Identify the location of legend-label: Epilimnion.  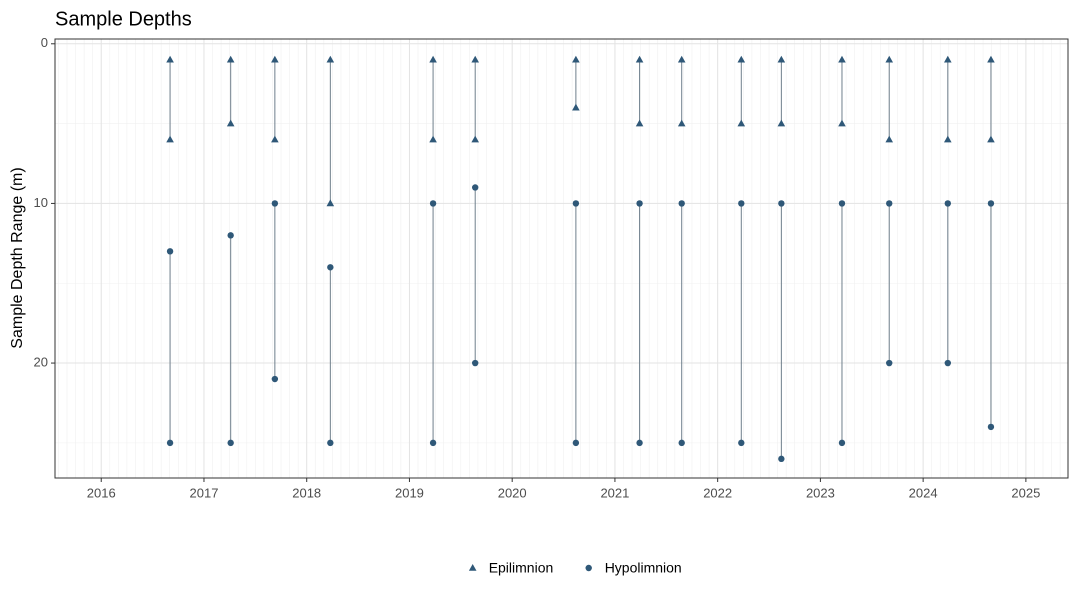
(521, 568).